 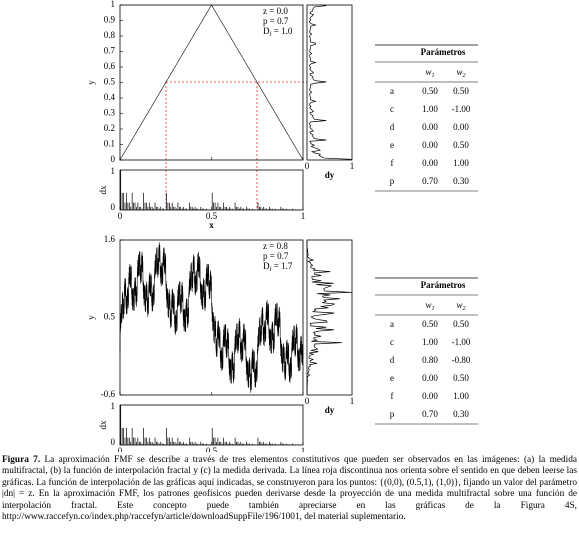 I want to click on table-cell: p, so click(x=392, y=414).